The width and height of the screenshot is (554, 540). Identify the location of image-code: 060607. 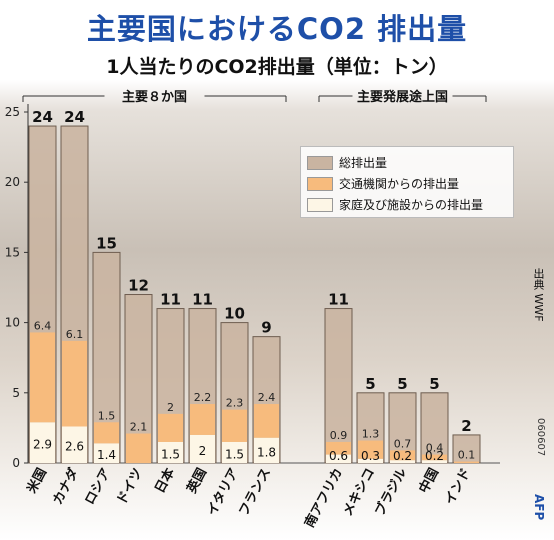
(540, 437).